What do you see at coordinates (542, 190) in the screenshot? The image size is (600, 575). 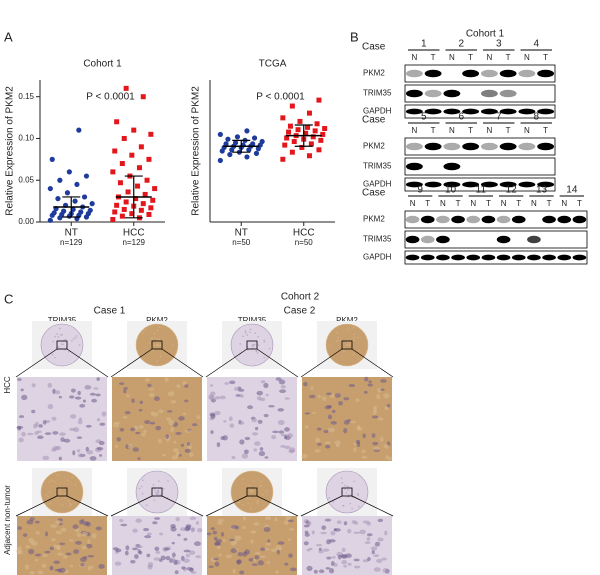 I see `case-number: 13` at bounding box center [542, 190].